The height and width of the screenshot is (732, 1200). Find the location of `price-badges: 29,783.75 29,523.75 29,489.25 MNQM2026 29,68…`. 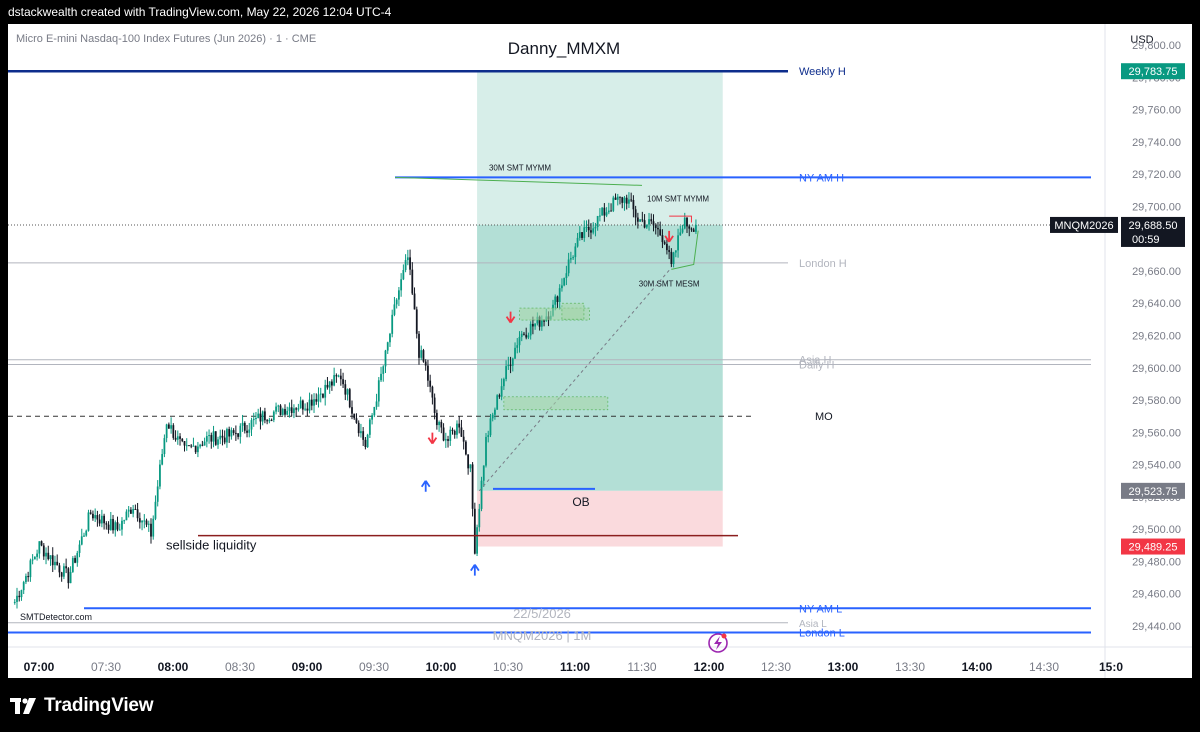

price-badges: 29,783.75 29,523.75 29,489.25 MNQM2026 29,68… is located at coordinates (1117, 309).